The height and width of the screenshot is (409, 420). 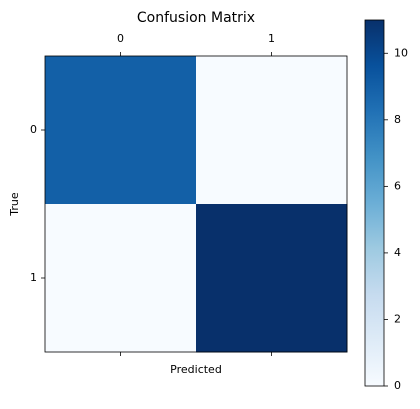 I want to click on x-axis-label: Predicted, so click(x=196, y=369).